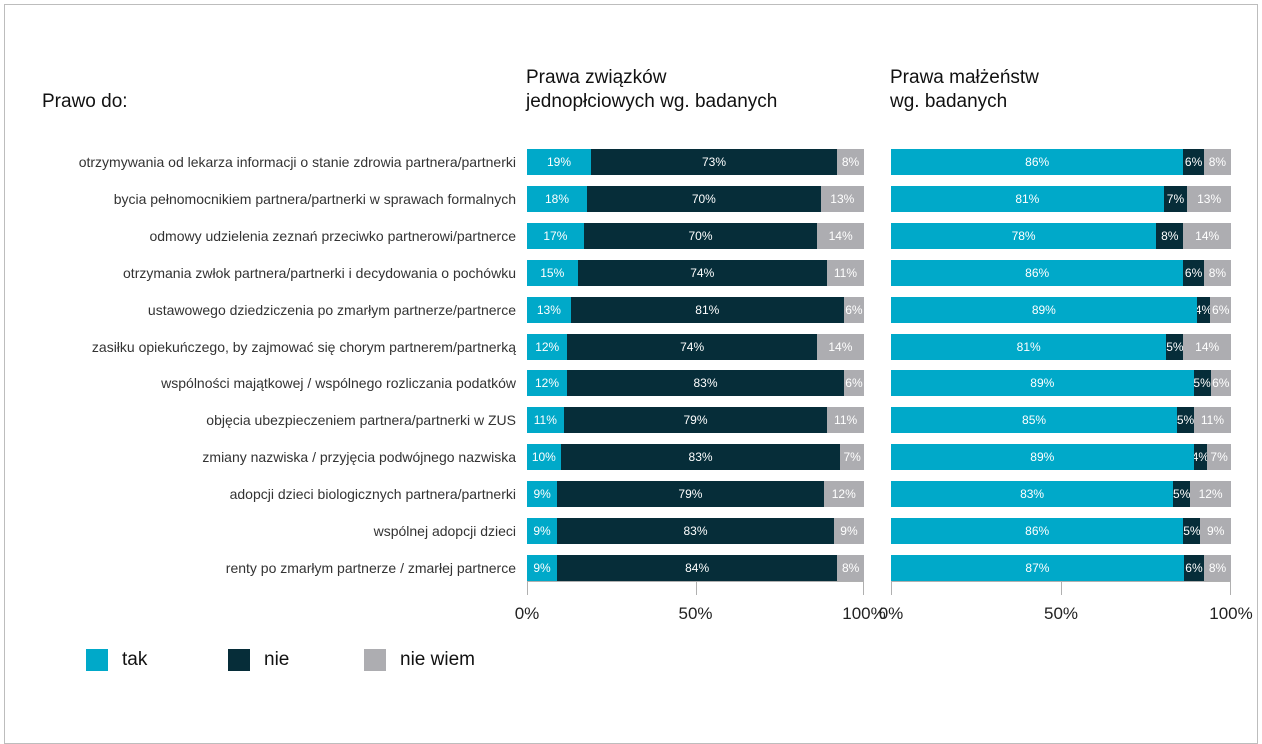  I want to click on bar-row: 86% 6% 8%, so click(1061, 162).